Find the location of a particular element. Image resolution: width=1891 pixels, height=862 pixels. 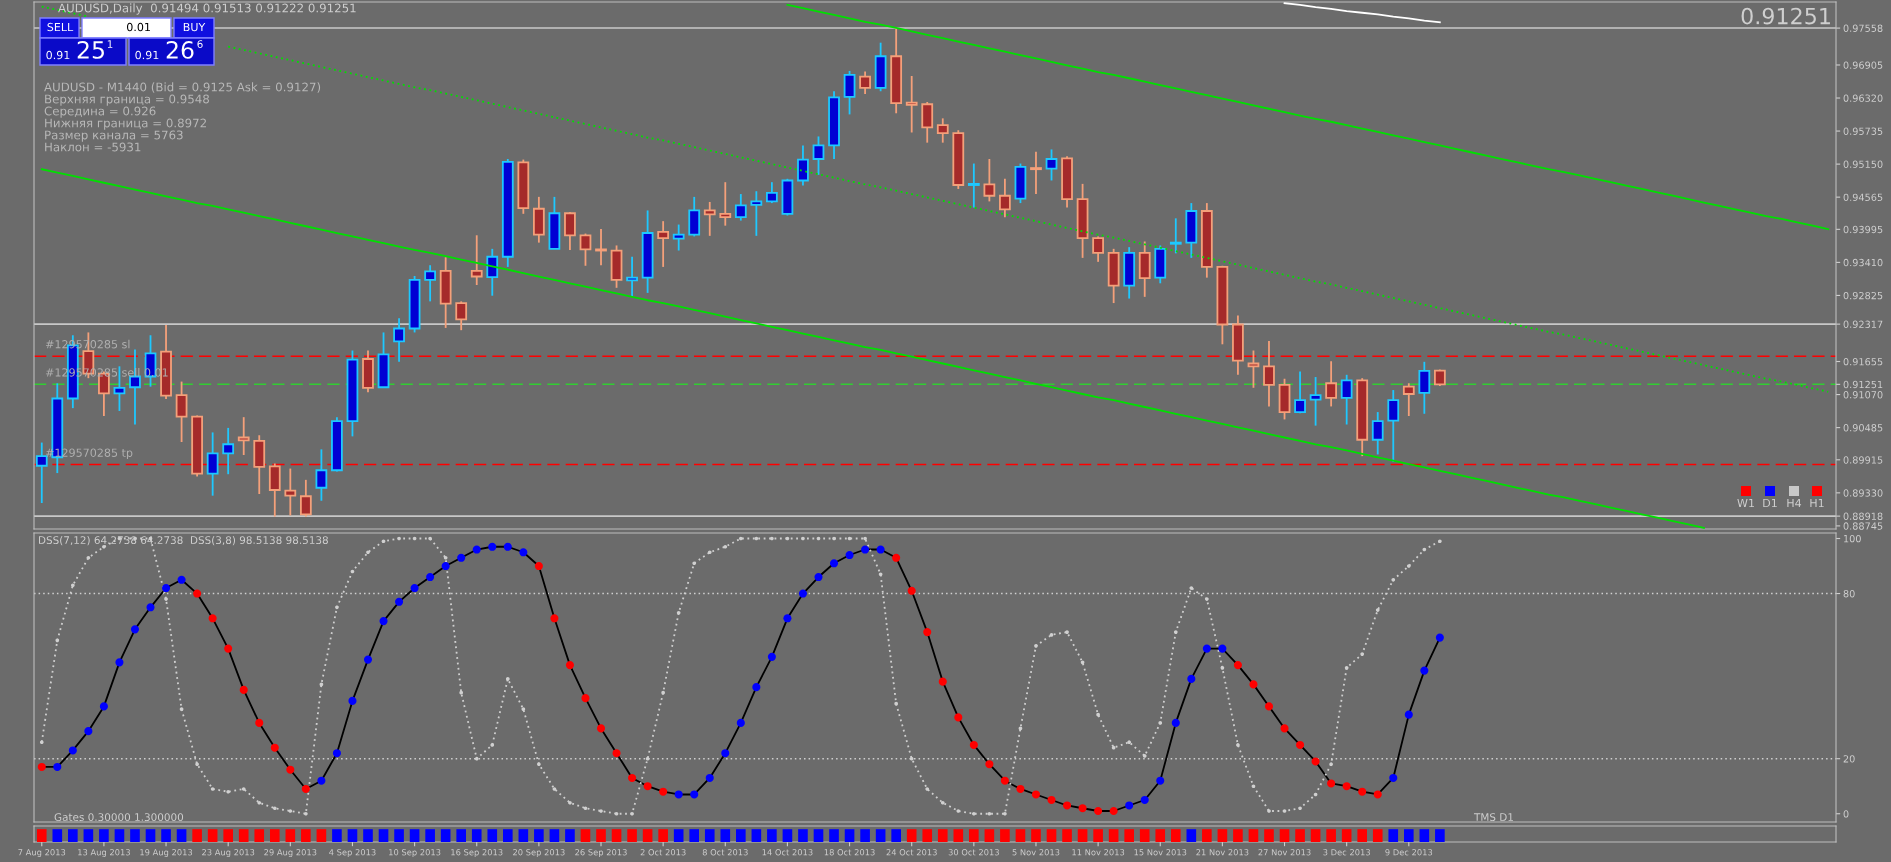

x-tick-label: 23 Aug 2013 is located at coordinates (228, 853).